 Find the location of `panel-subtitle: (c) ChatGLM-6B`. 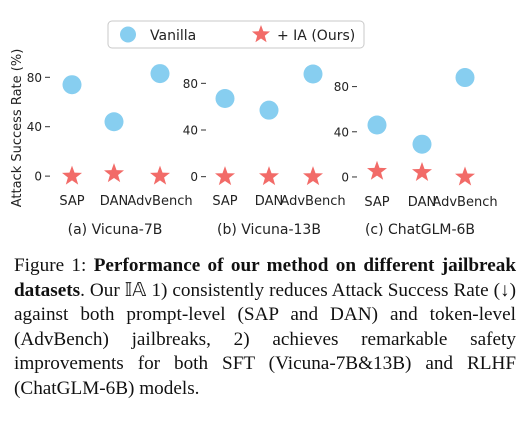

panel-subtitle: (c) ChatGLM-6B is located at coordinates (420, 230).